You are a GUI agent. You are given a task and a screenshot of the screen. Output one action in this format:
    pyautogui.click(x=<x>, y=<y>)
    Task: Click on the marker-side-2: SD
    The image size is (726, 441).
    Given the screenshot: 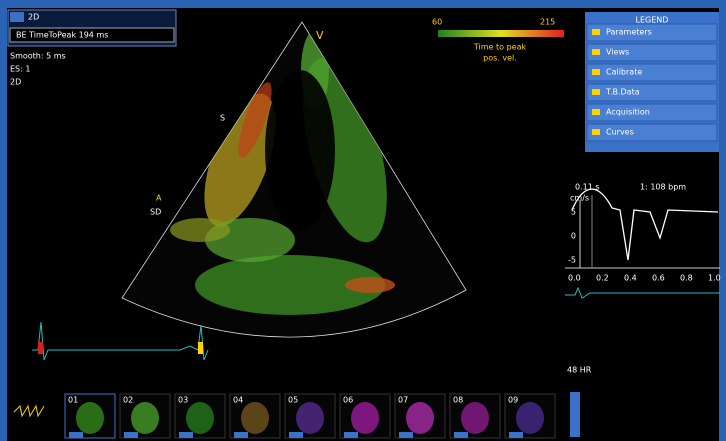 What is the action you would take?
    pyautogui.click(x=155, y=212)
    